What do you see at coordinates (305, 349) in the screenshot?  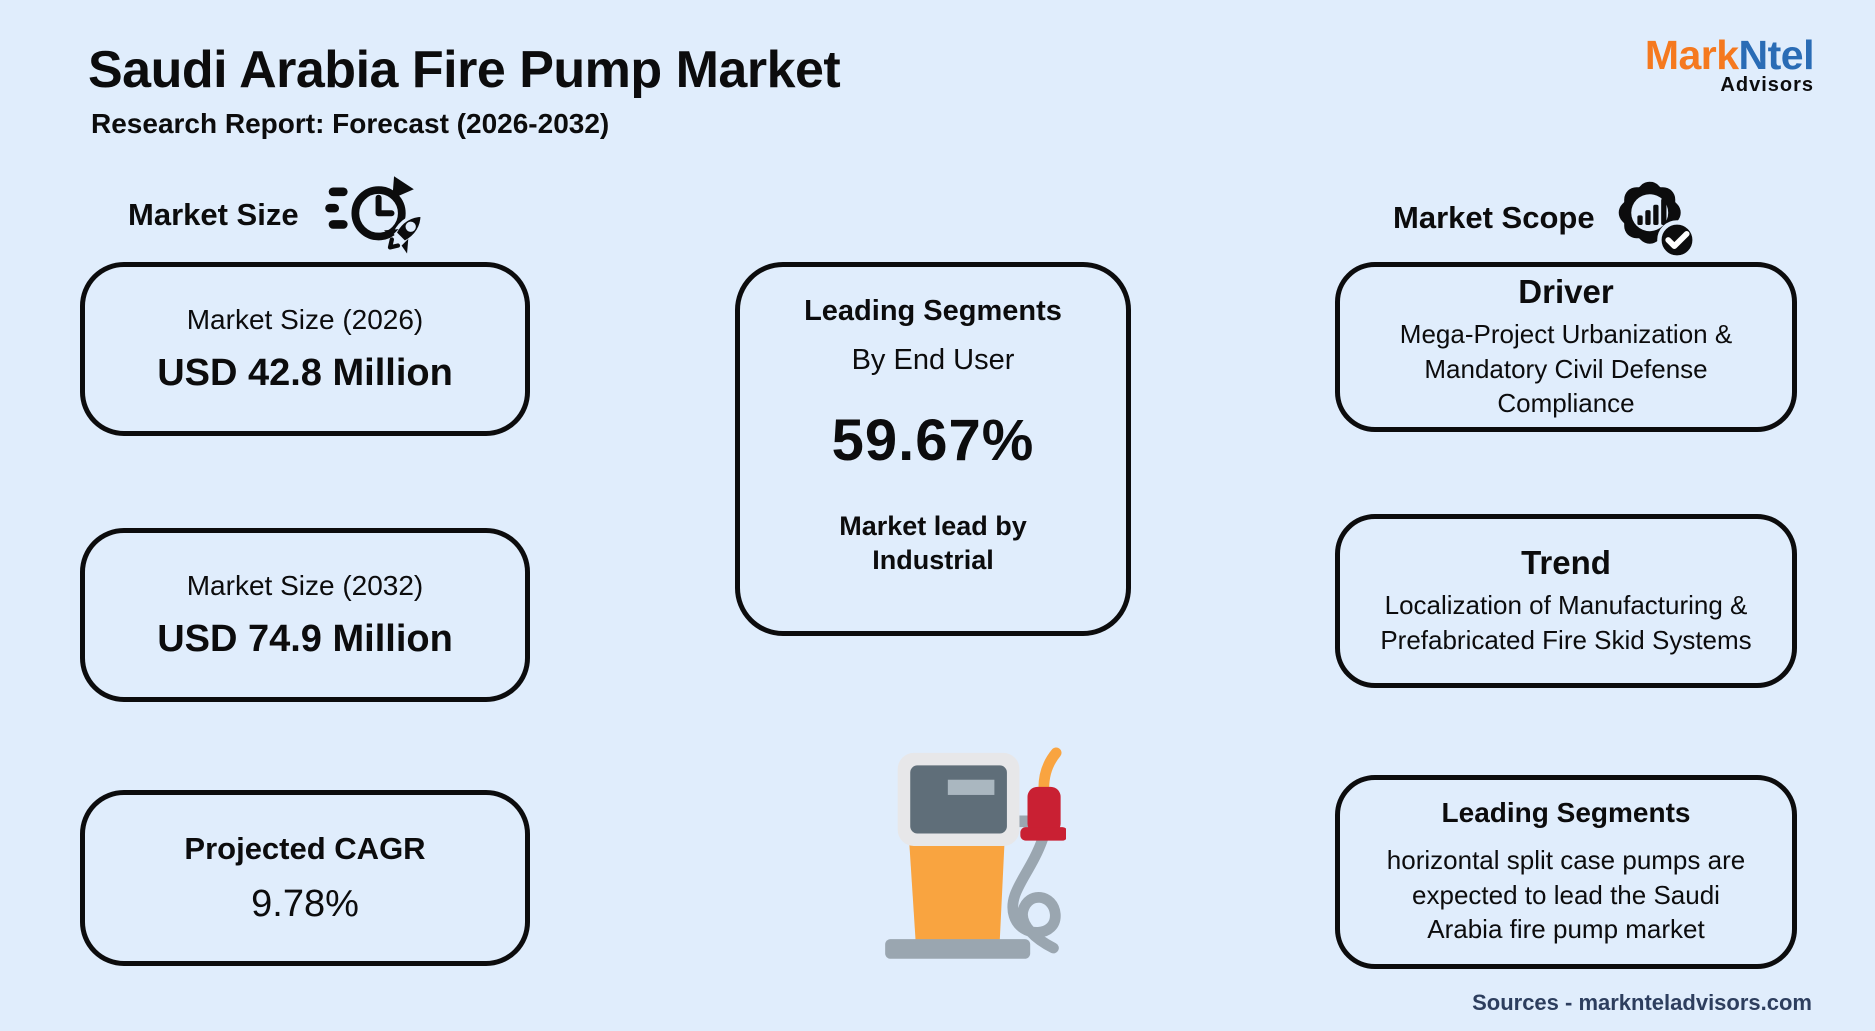 I see `market-size-2026-card: Market Size (2026) USD 42.8 Million` at bounding box center [305, 349].